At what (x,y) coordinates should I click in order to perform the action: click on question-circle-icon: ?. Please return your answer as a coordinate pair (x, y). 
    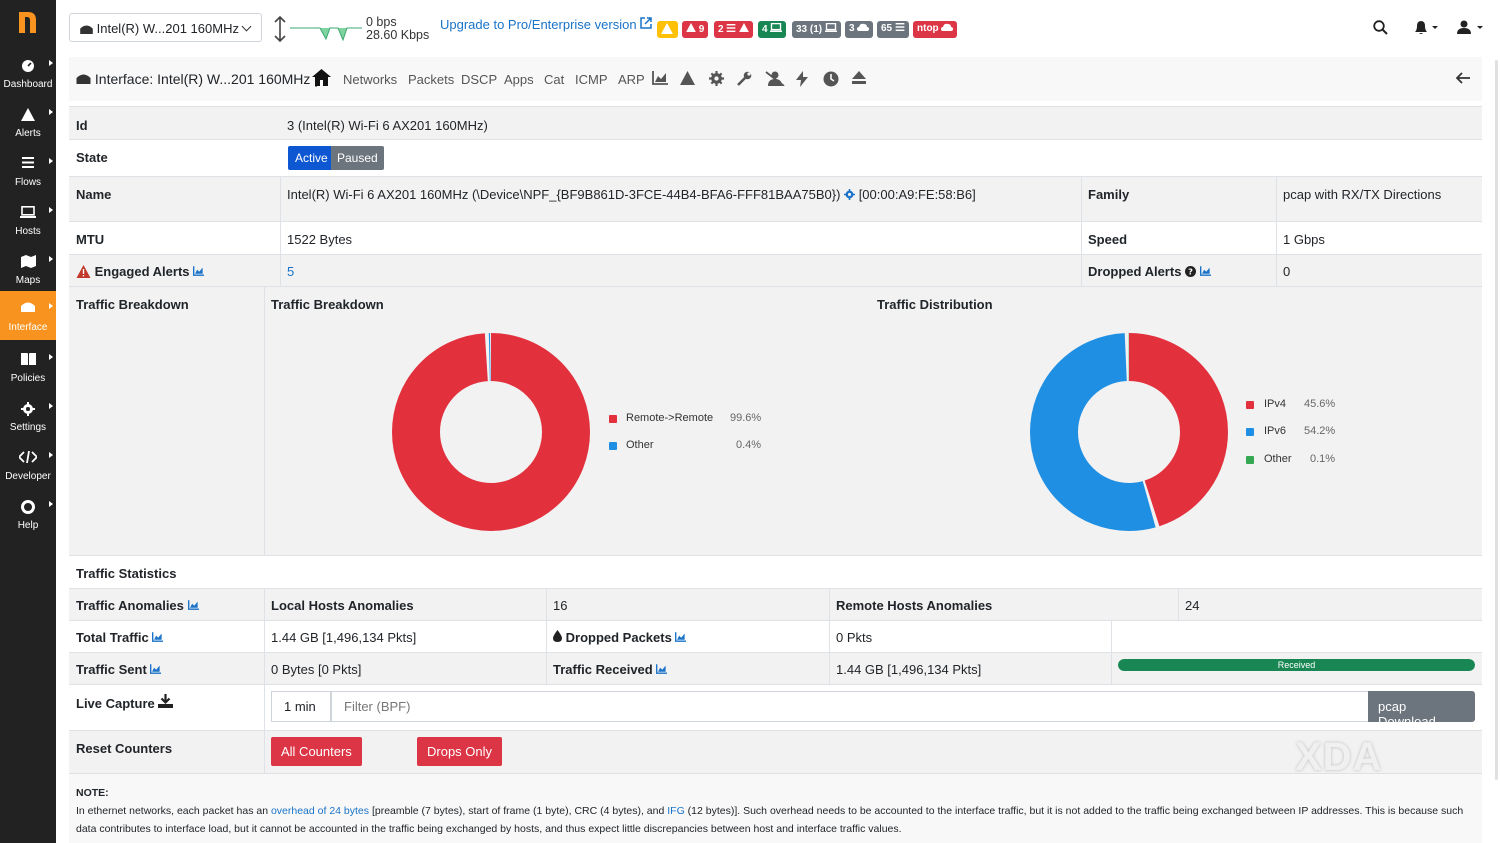
    Looking at the image, I should click on (1191, 271).